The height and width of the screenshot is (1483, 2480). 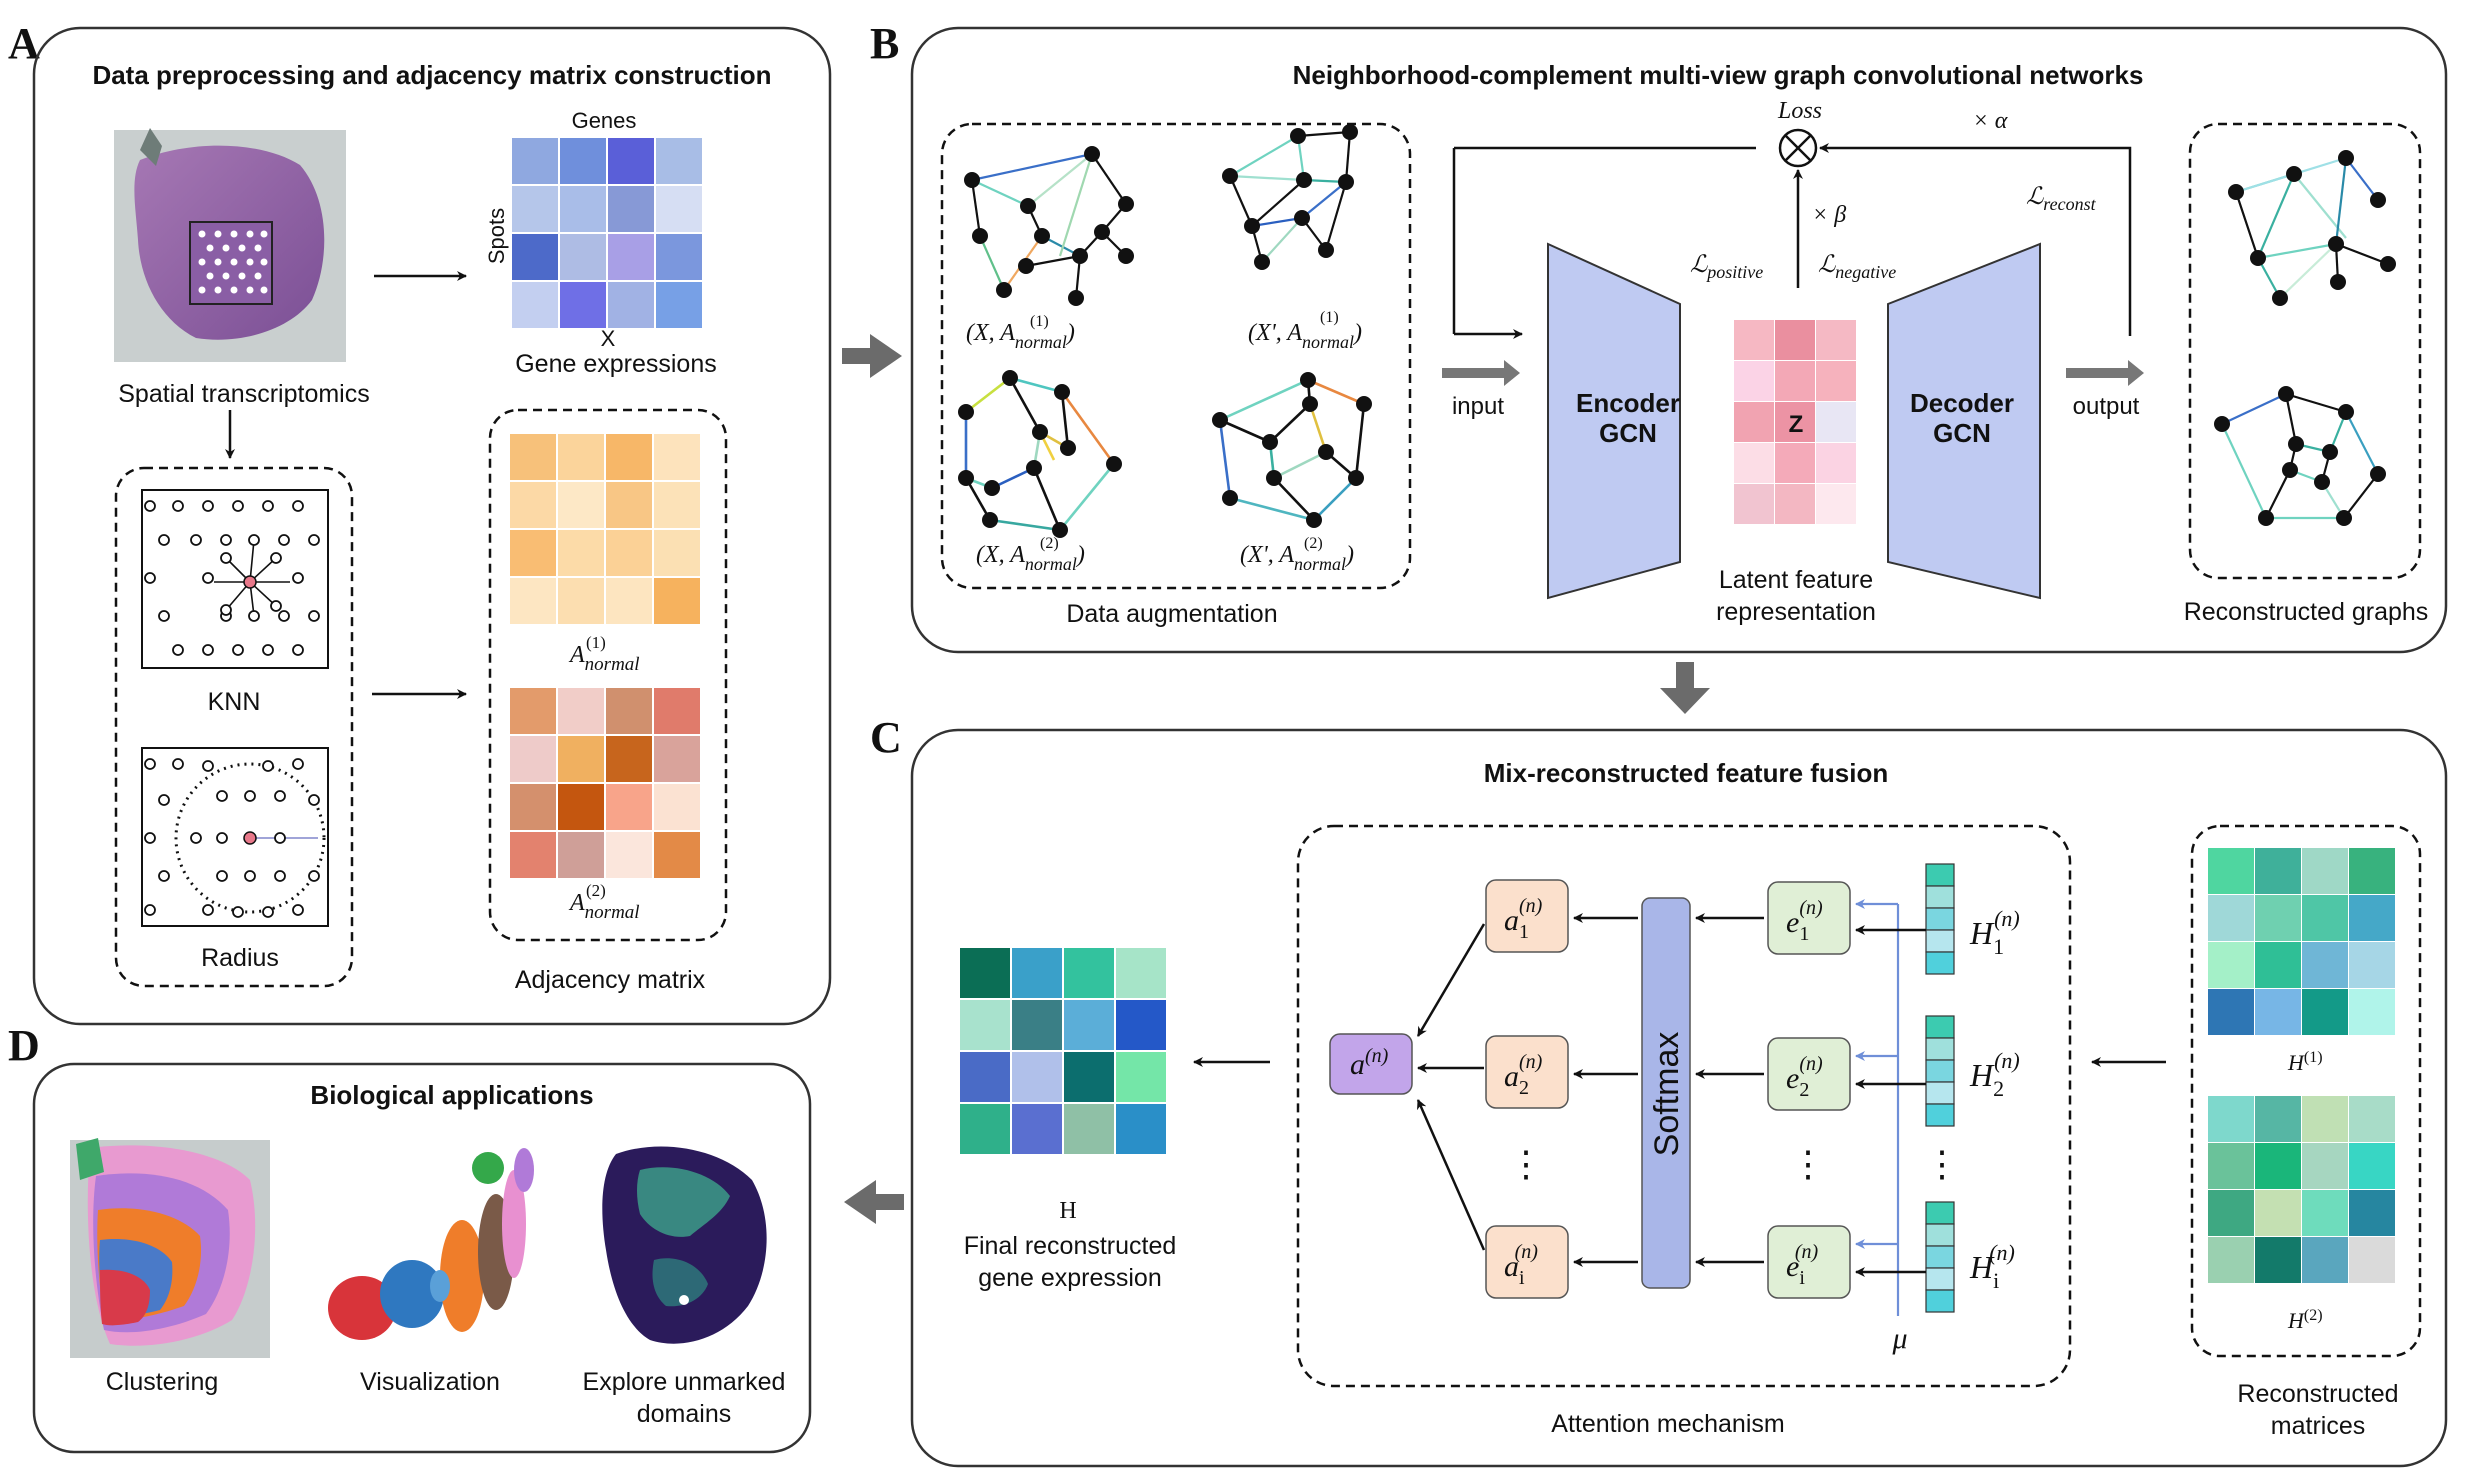 What do you see at coordinates (1940, 1257) in the screenshot?
I see `h-vector-i` at bounding box center [1940, 1257].